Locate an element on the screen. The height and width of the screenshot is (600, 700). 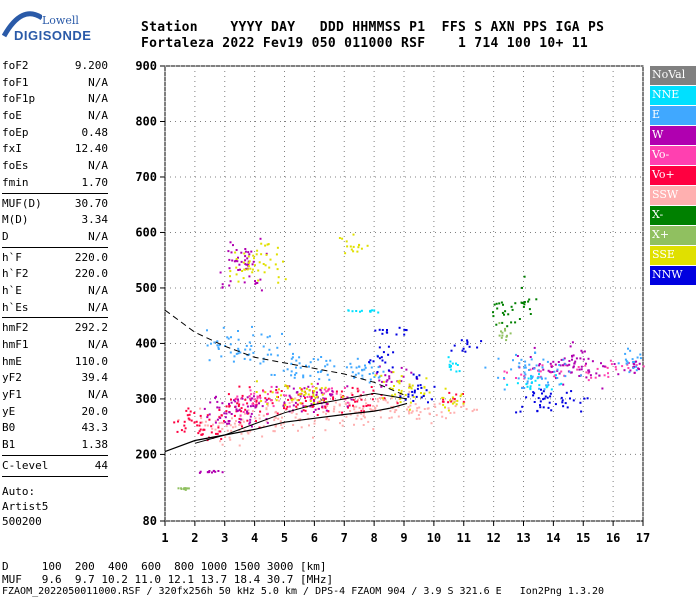
legend-entry: W is located at coordinates (673, 135).